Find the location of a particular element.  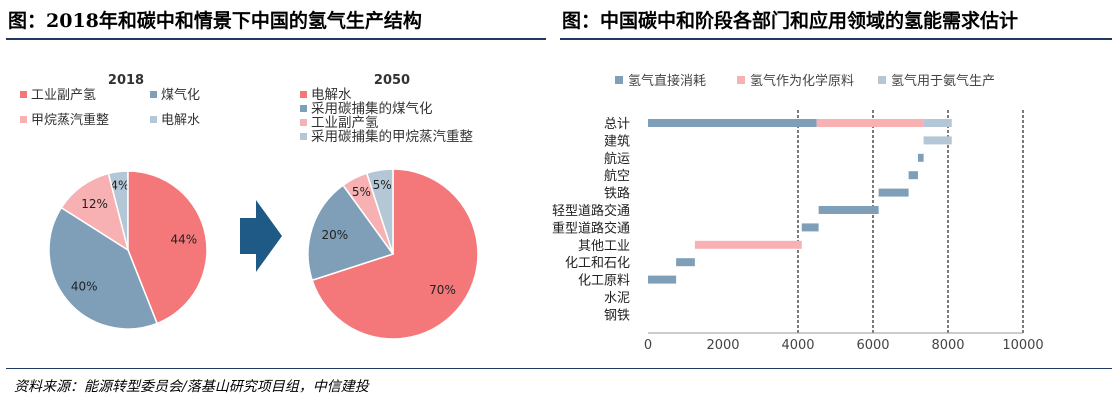

pie-slice-煤气化 is located at coordinates (103, 268).